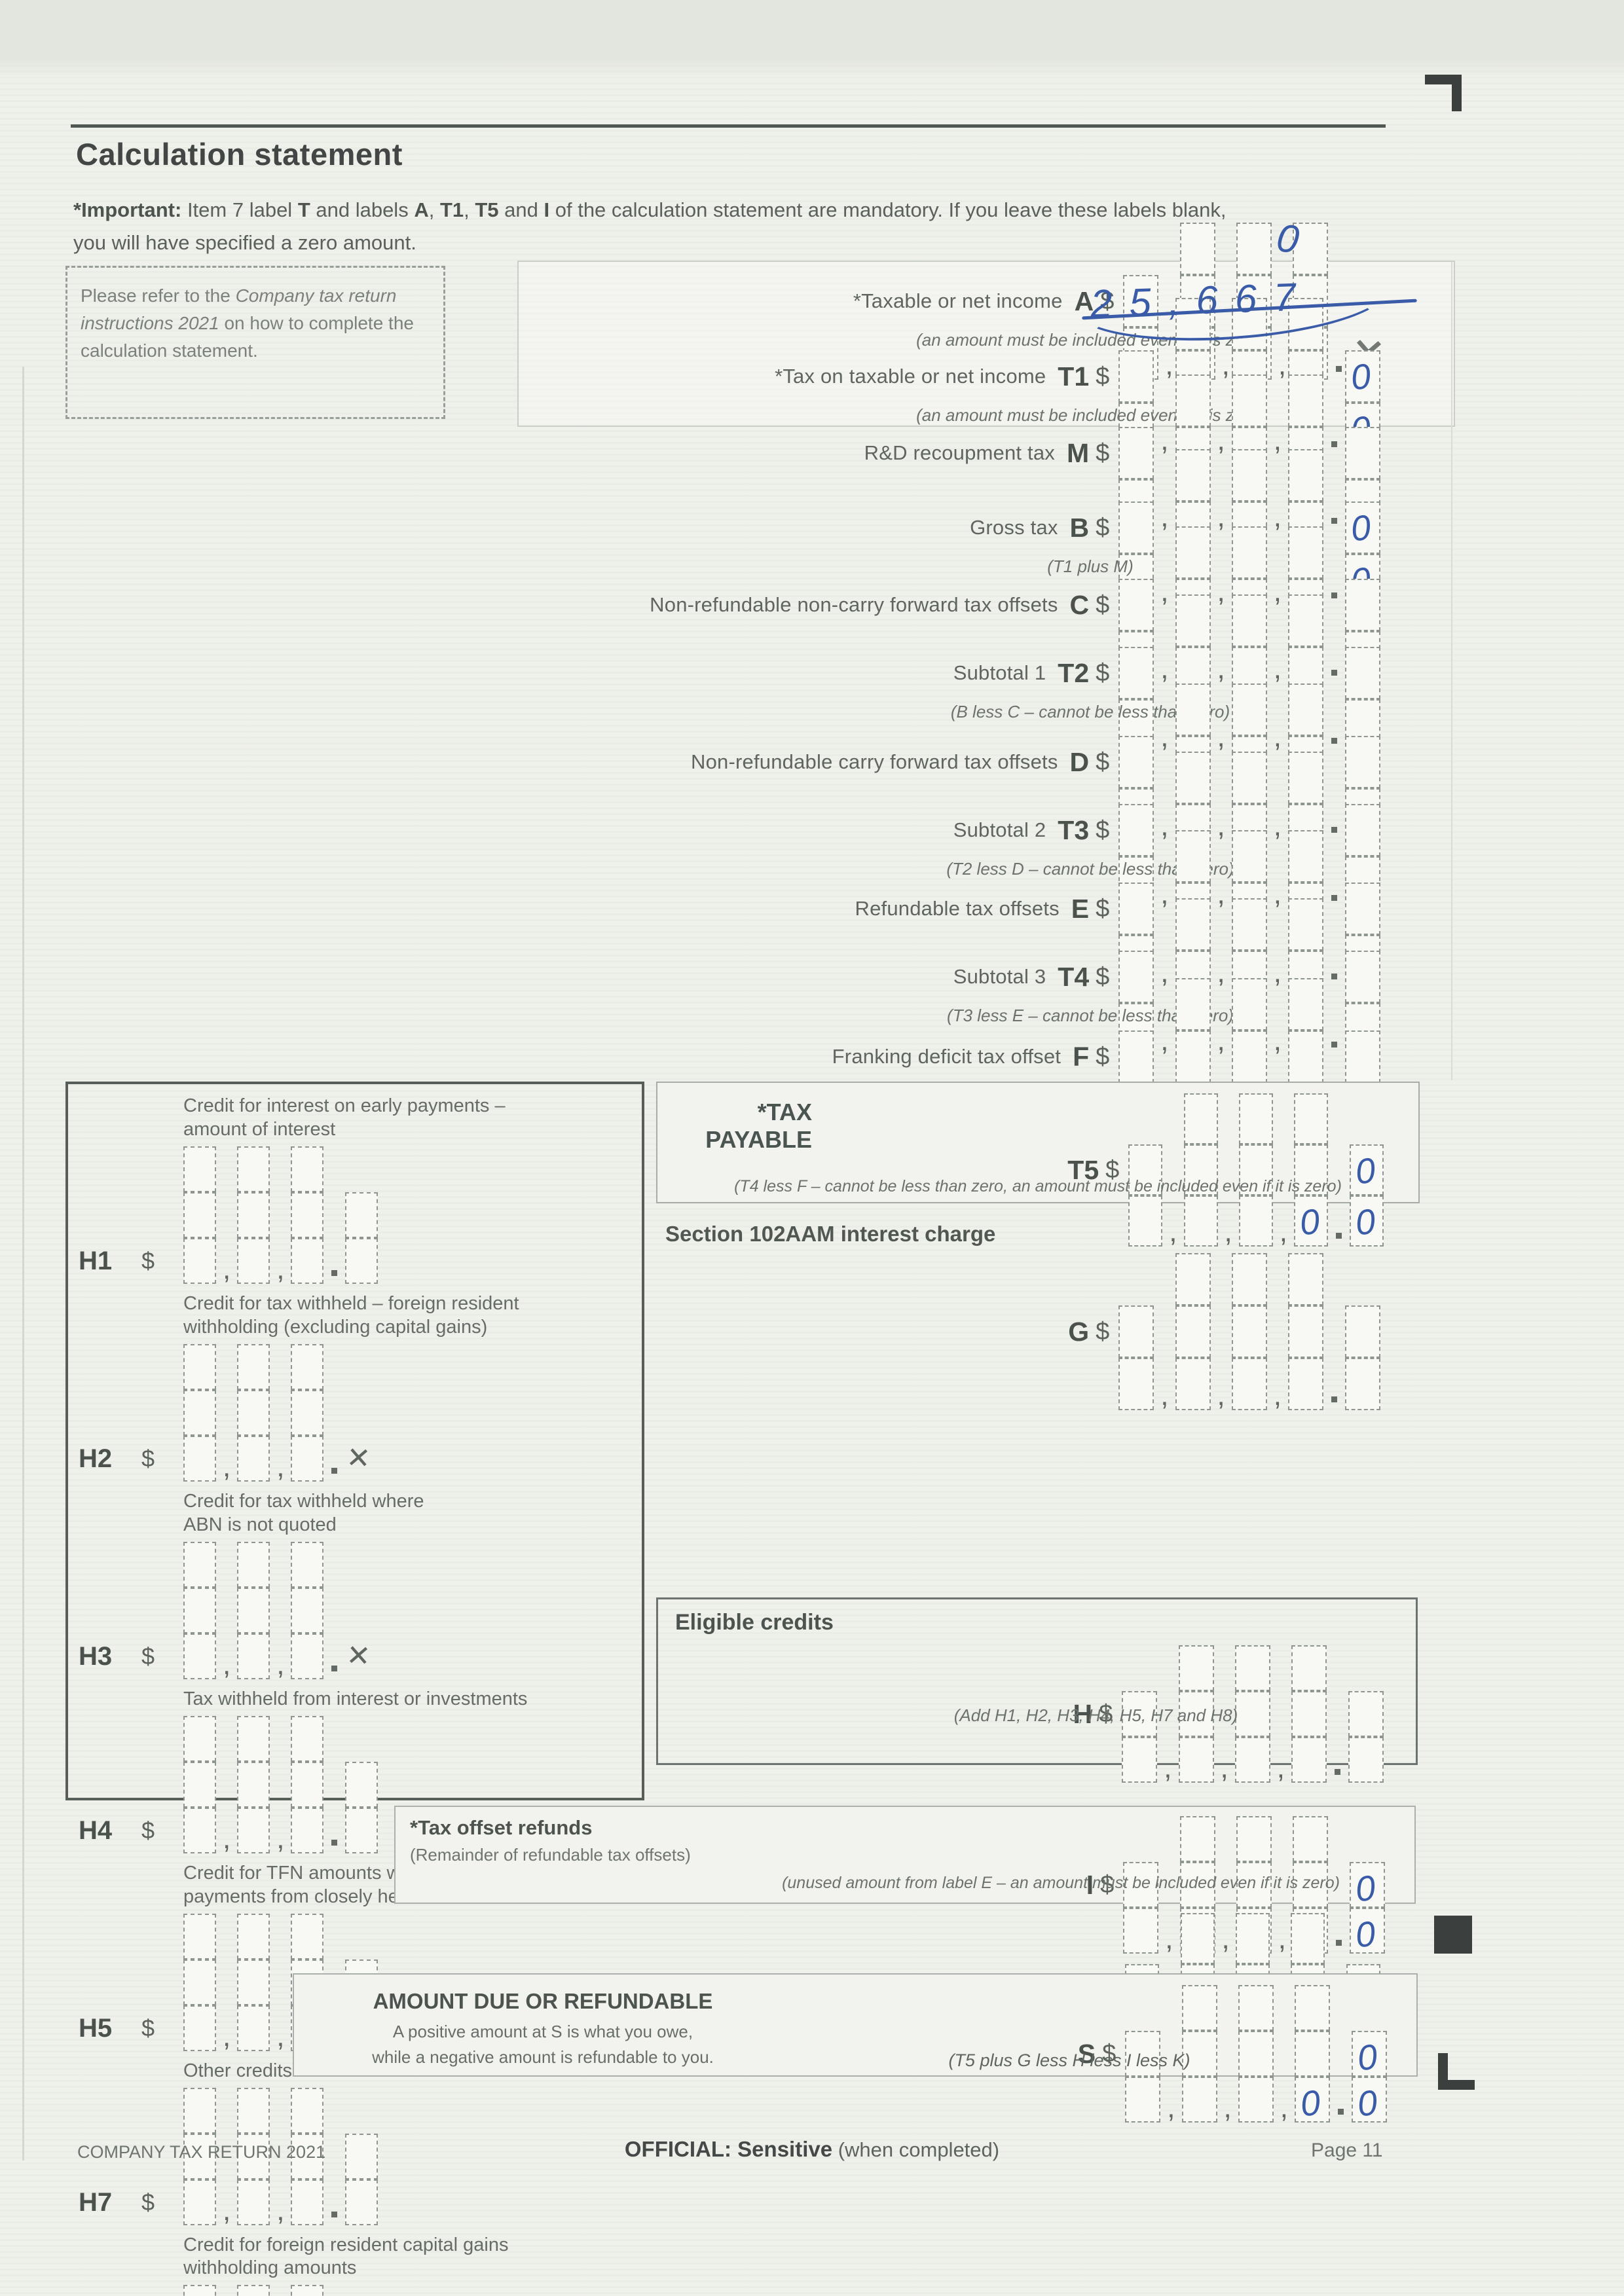  What do you see at coordinates (1251, 1331) in the screenshot?
I see `field-G-input: ,,,` at bounding box center [1251, 1331].